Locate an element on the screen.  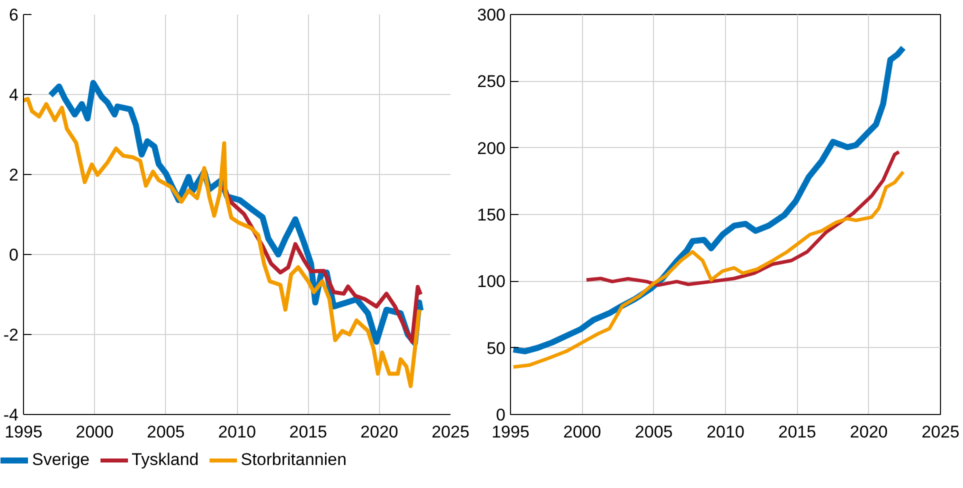
y-tick-label: -2 is located at coordinates (11, 335).